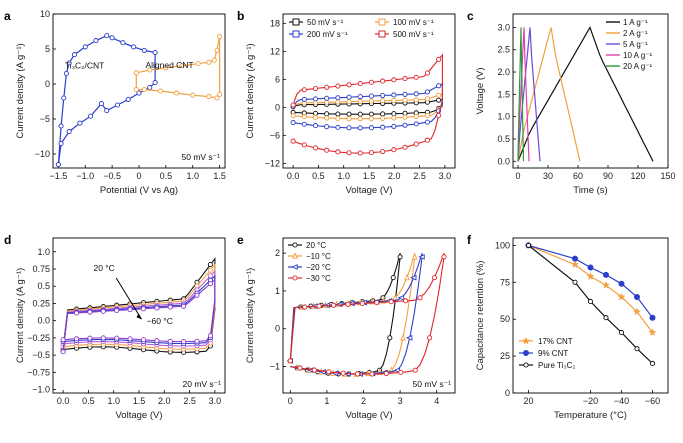 The height and width of the screenshot is (443, 683). What do you see at coordinates (369, 176) in the screenshot?
I see `x-tick-label-b: 1.5` at bounding box center [369, 176].